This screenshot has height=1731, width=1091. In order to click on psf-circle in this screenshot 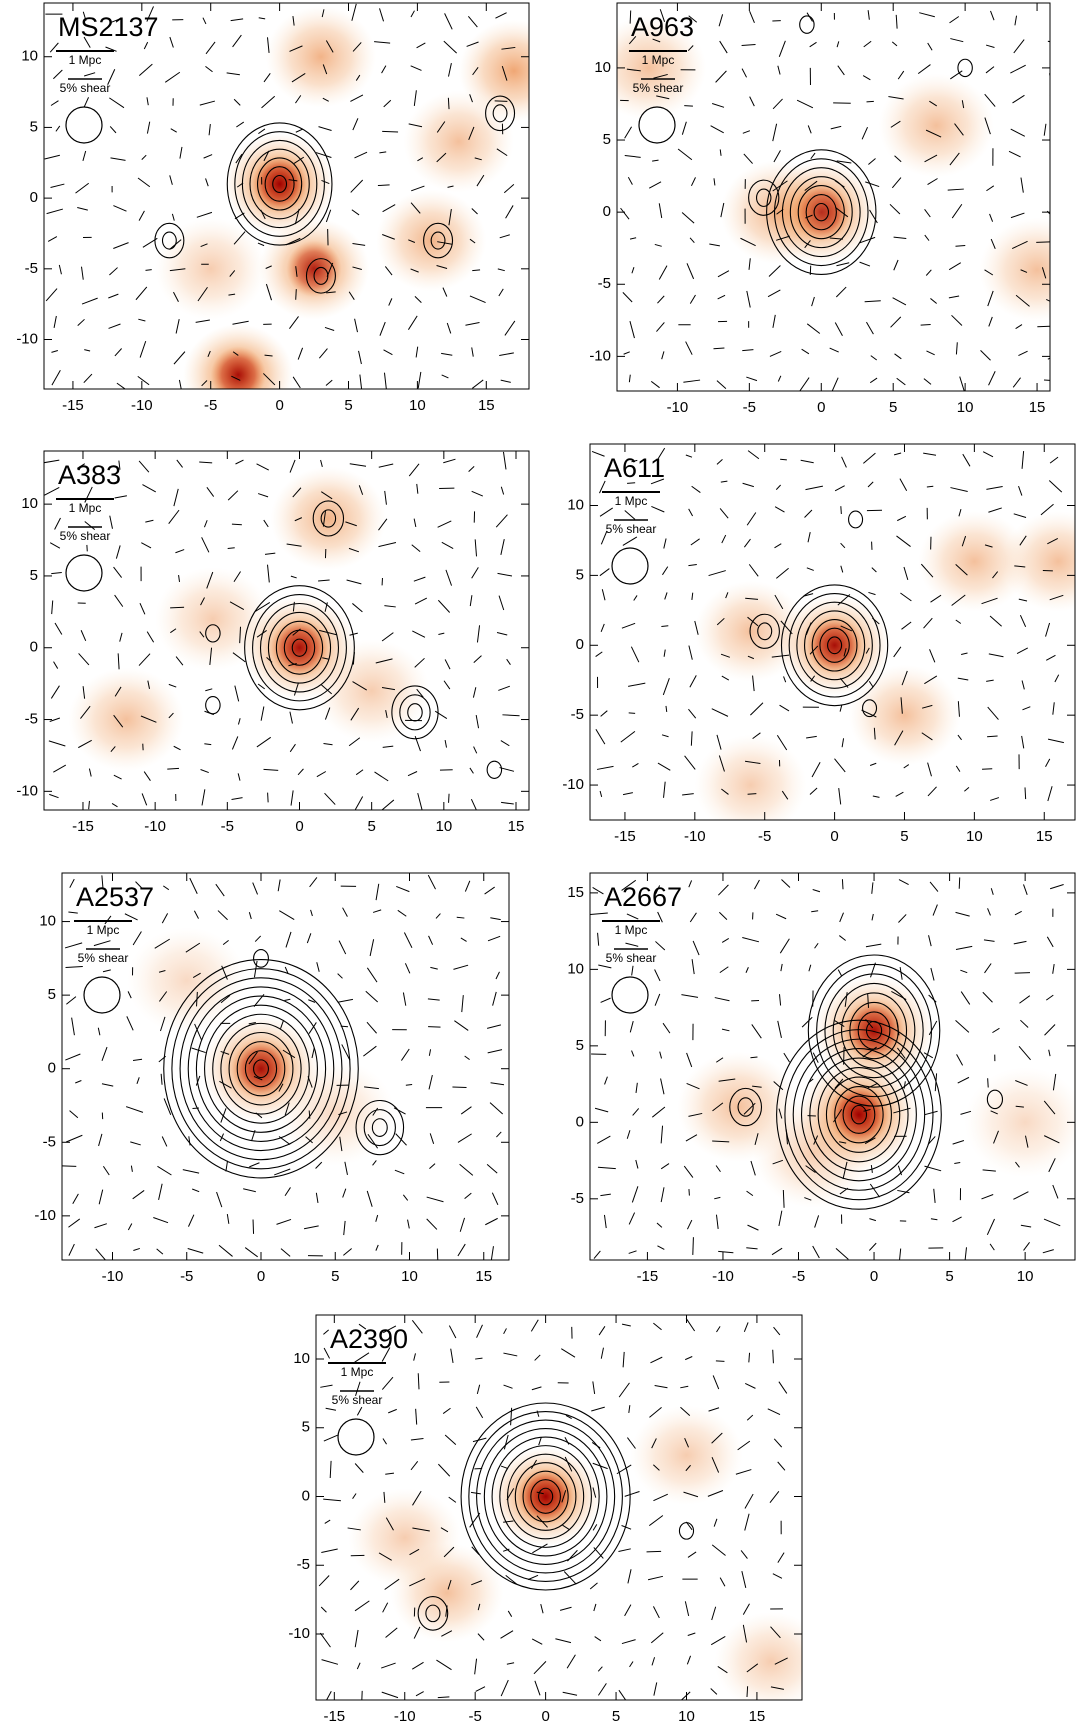, I will do `click(630, 995)`.